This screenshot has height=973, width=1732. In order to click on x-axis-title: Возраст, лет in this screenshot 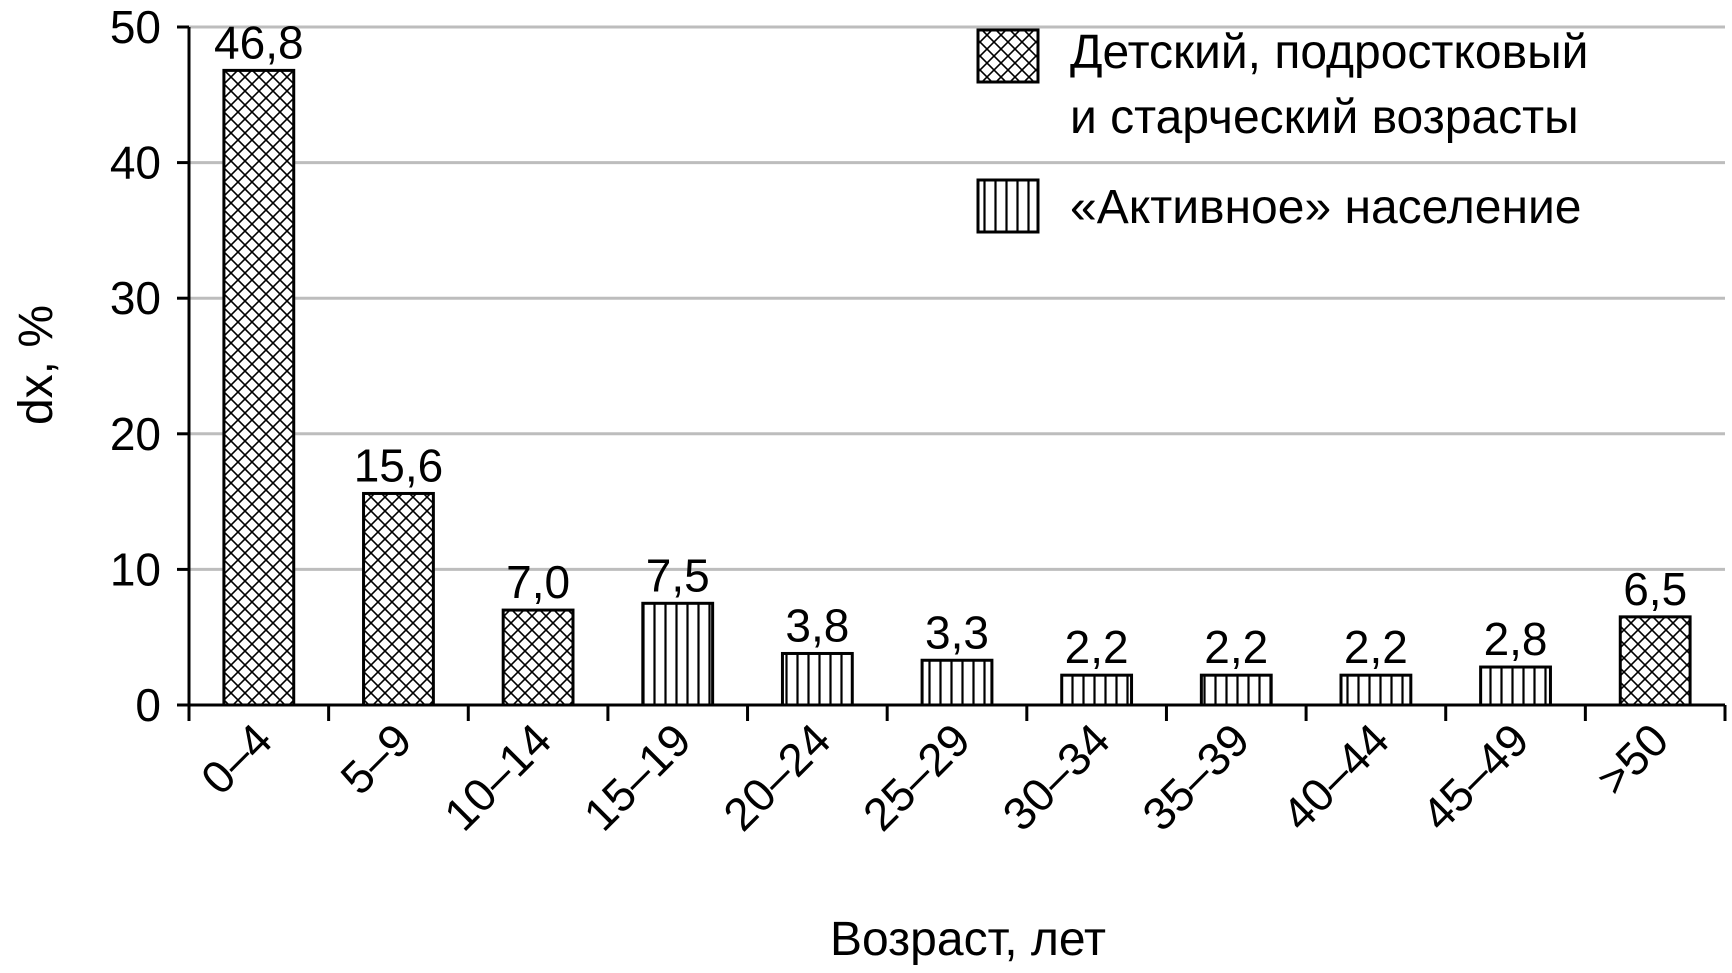, I will do `click(968, 939)`.